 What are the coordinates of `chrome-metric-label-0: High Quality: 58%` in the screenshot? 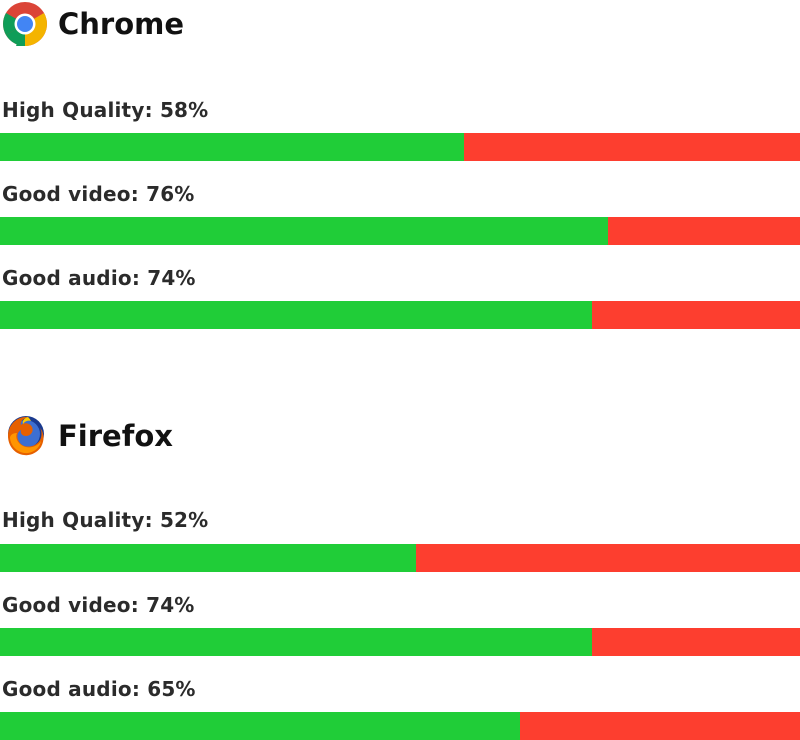 It's located at (105, 110).